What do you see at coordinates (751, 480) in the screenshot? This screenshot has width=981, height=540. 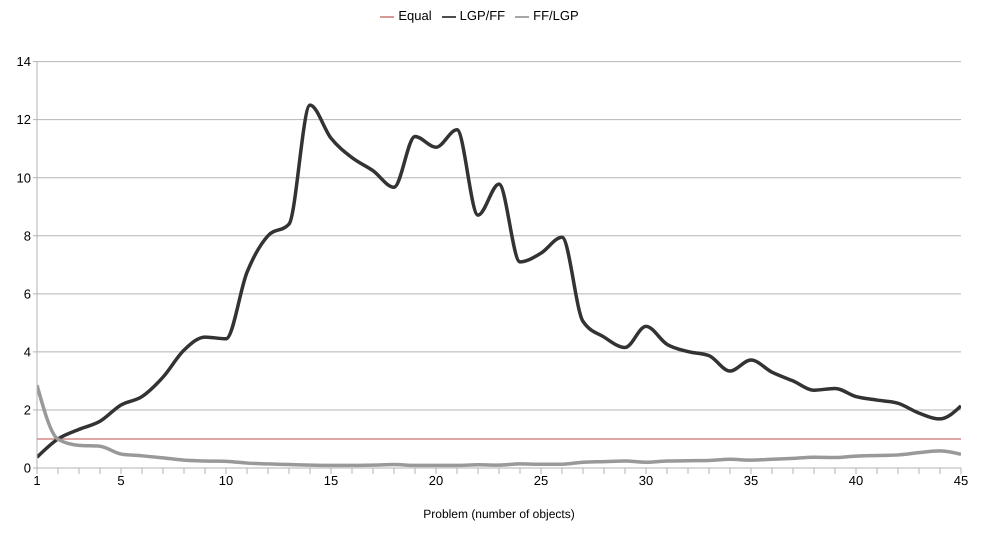 I see `x-tick-label: 35` at bounding box center [751, 480].